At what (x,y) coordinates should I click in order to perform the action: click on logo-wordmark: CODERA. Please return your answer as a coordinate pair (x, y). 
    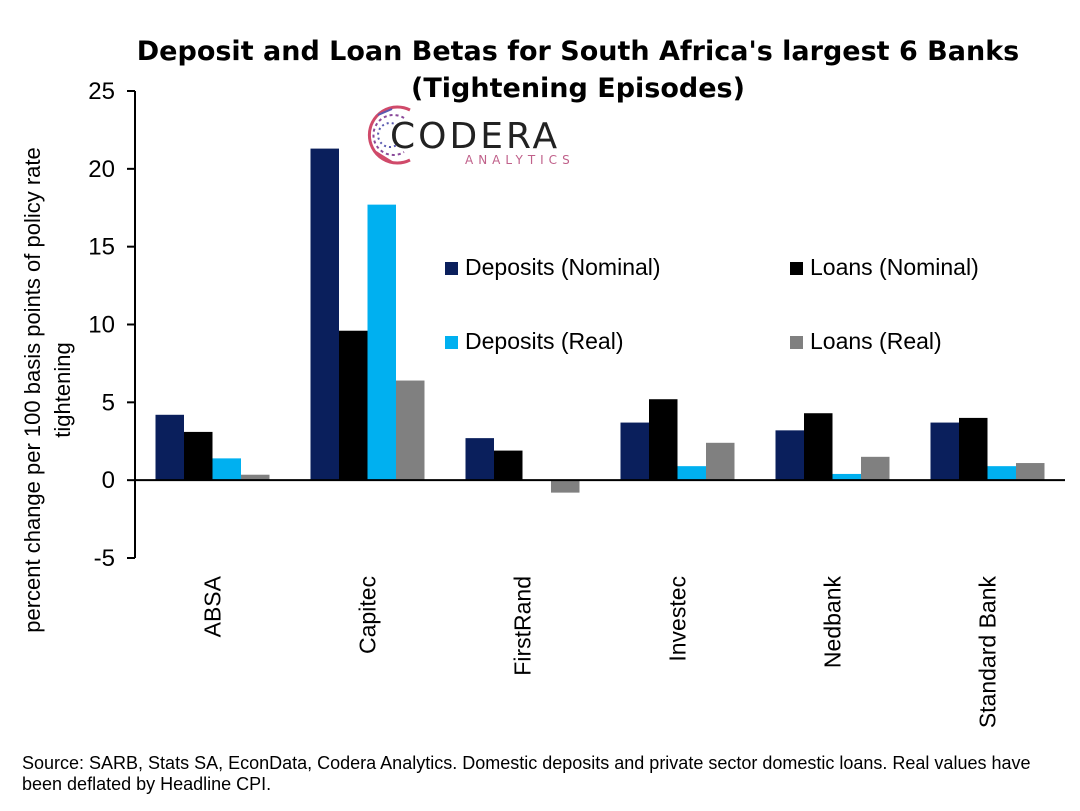
    Looking at the image, I should click on (475, 136).